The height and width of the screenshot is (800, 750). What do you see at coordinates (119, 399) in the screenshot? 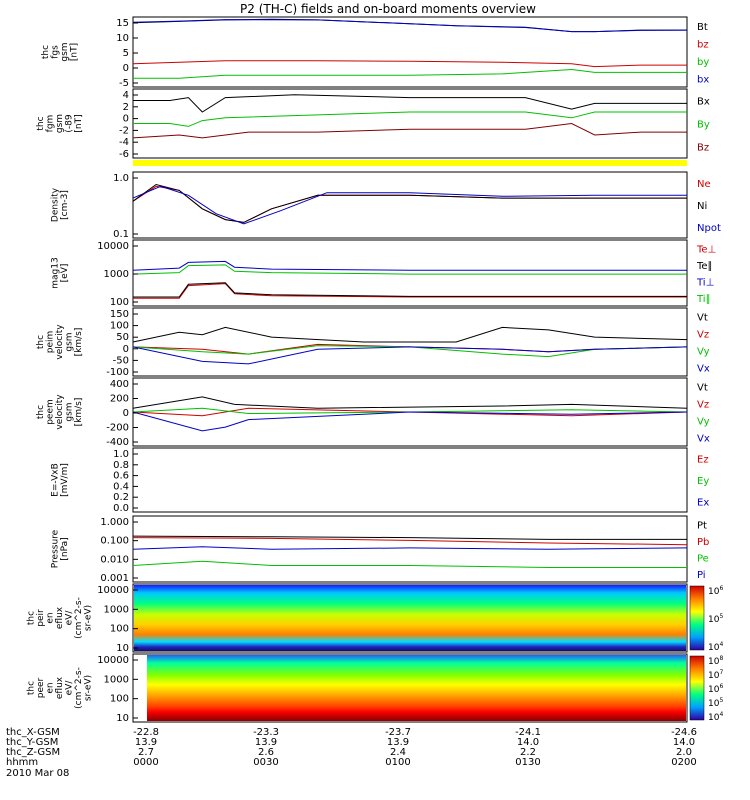
I see `y-tick-label: 200` at bounding box center [119, 399].